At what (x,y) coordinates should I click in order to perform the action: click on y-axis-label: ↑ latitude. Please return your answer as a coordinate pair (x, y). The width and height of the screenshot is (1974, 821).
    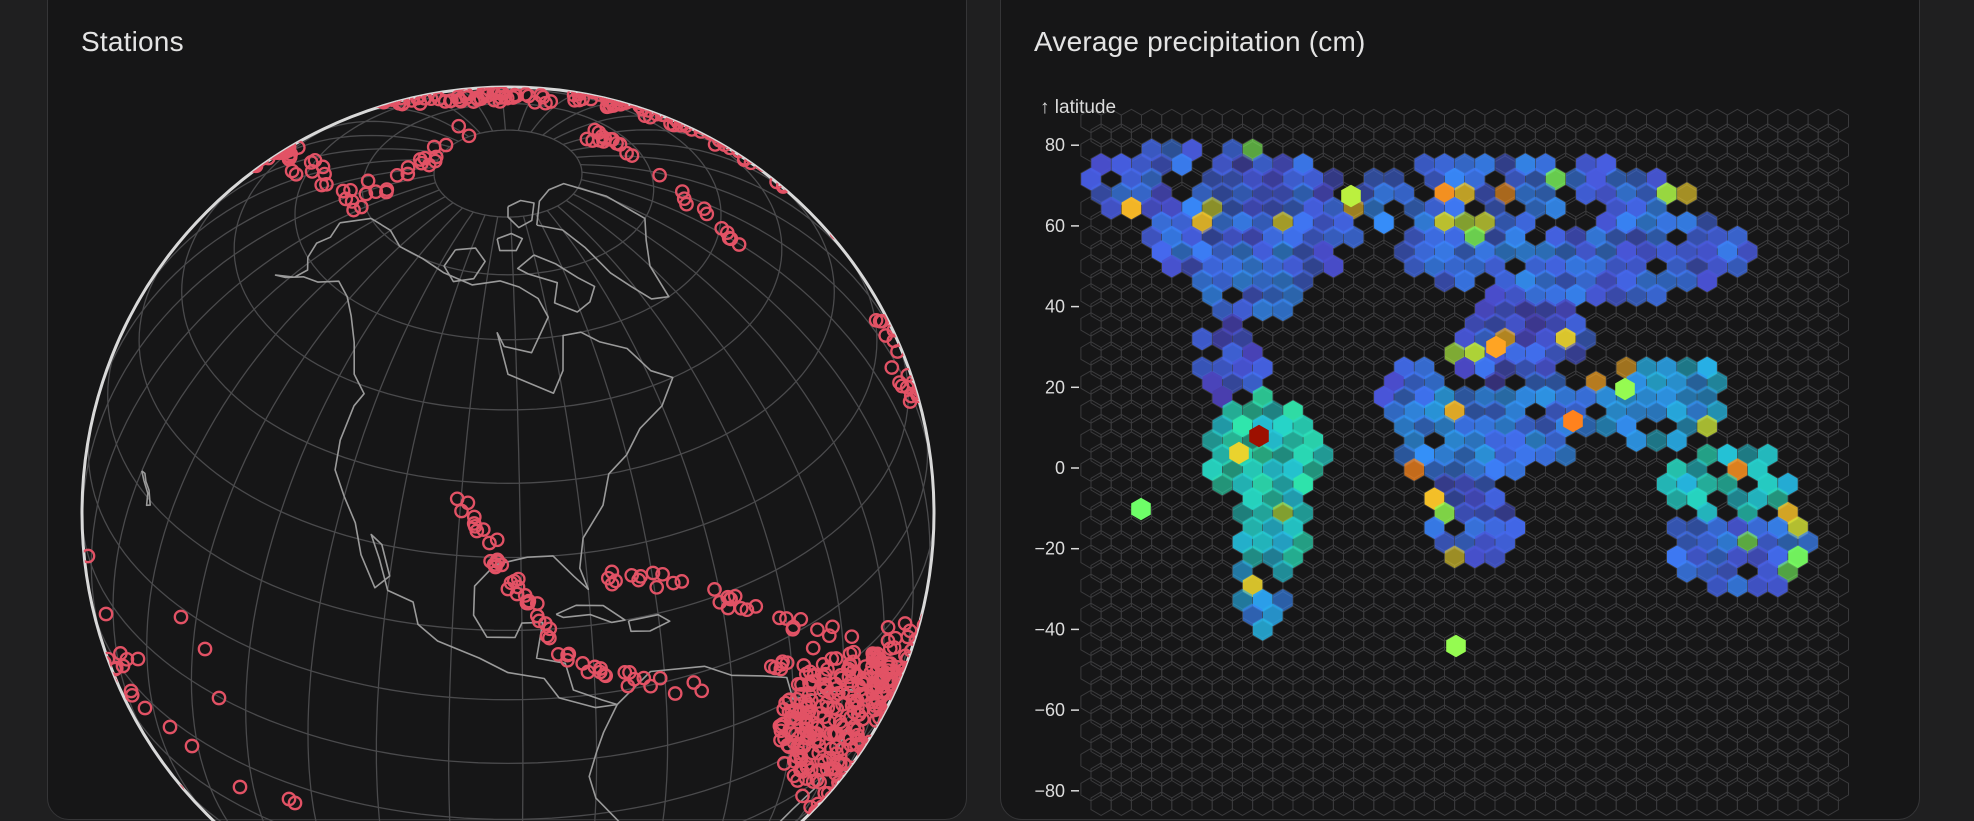
    Looking at the image, I should click on (1078, 107).